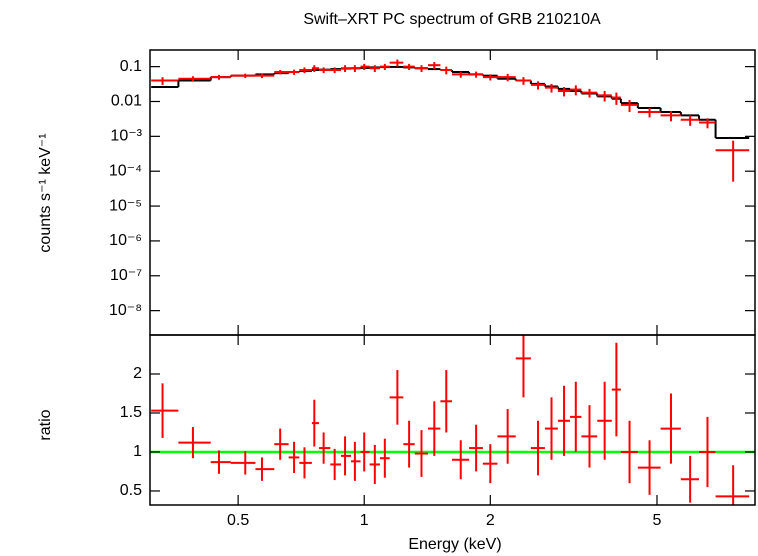 The height and width of the screenshot is (556, 758). I want to click on y-axis-label: ratio, so click(45, 424).